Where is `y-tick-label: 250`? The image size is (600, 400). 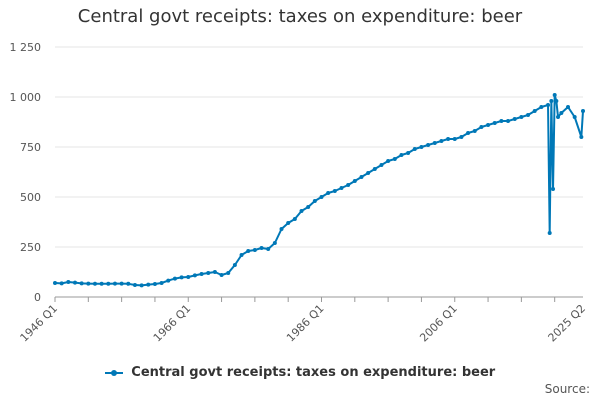 y-tick-label: 250 is located at coordinates (30, 247).